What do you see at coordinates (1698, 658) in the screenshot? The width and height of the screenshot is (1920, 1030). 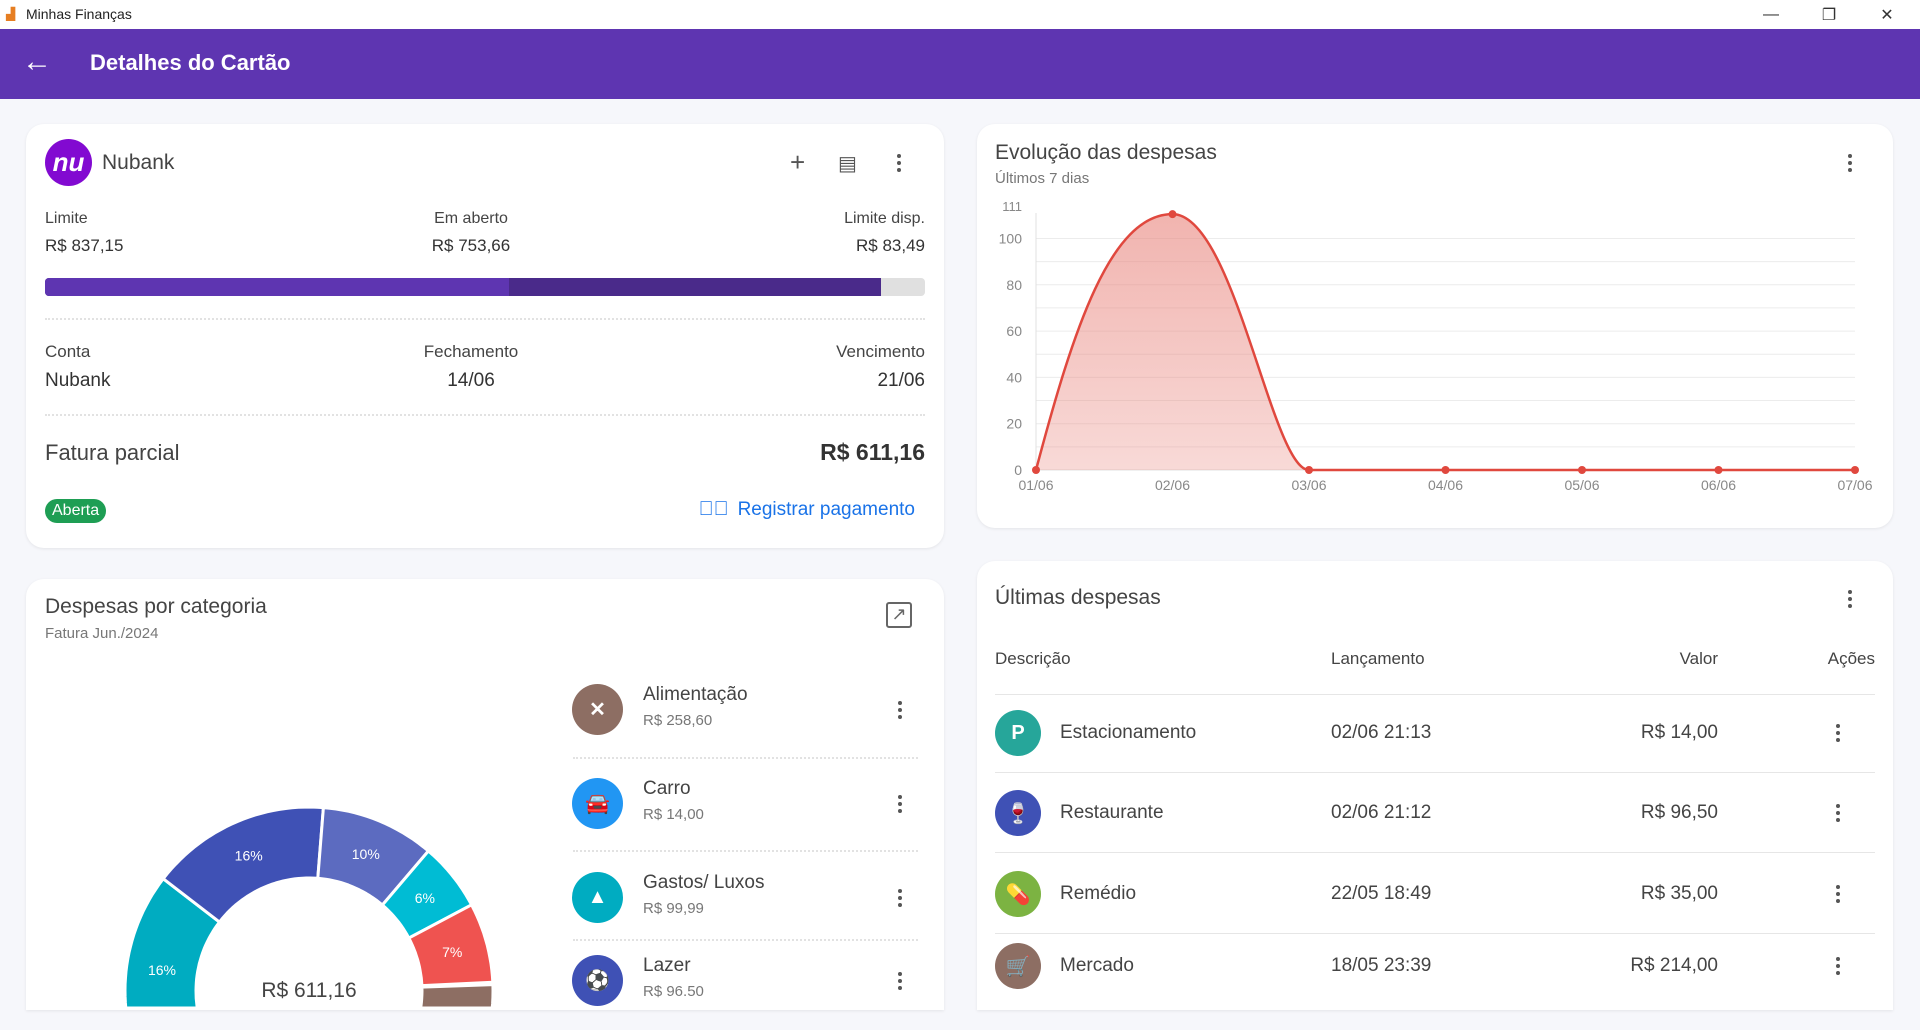 I see `col-valor: Valor` at bounding box center [1698, 658].